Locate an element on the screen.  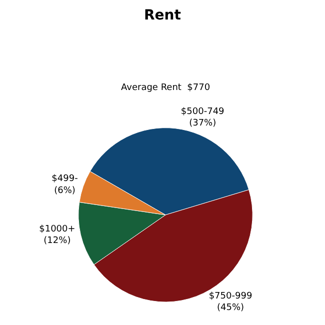
chart-title: Rent is located at coordinates (163, 16).